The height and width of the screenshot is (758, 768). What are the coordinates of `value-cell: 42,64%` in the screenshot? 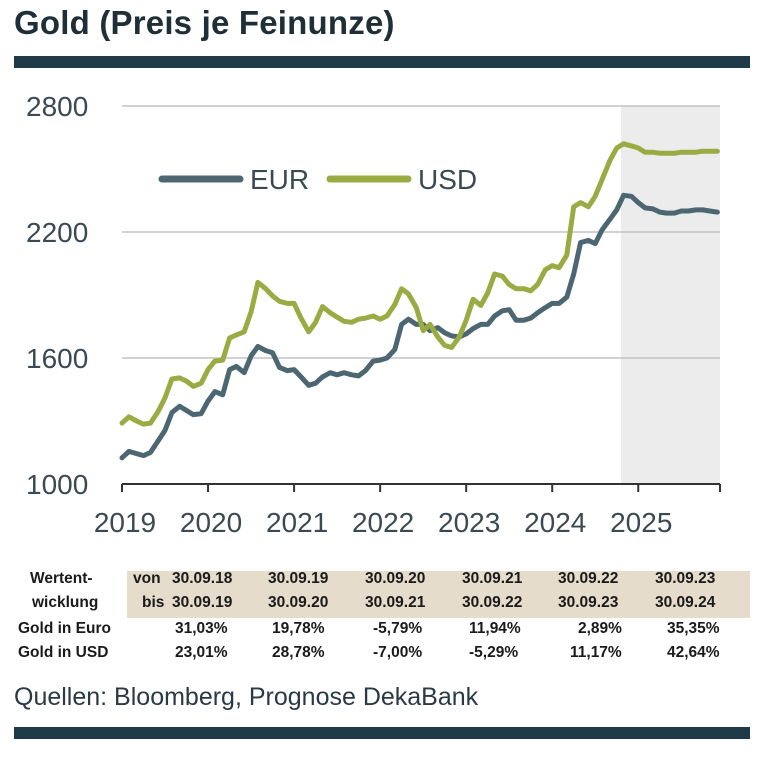 It's located at (693, 652).